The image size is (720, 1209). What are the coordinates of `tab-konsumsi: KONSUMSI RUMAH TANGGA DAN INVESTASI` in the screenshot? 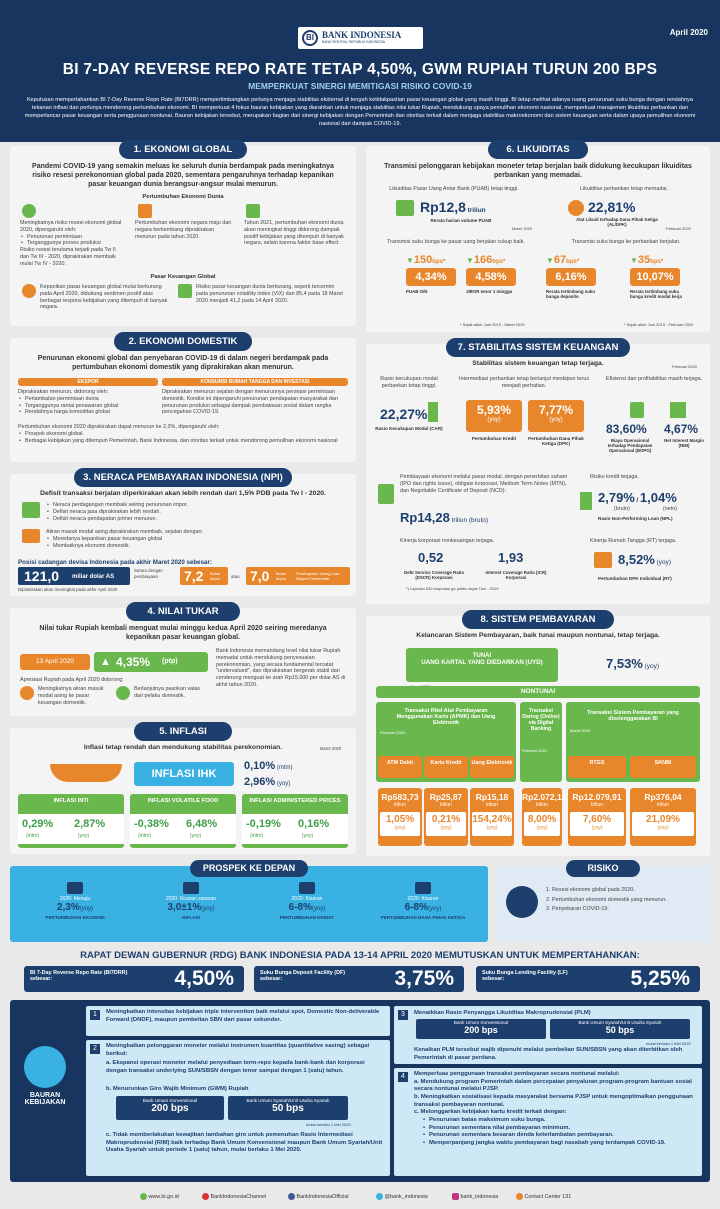 It's located at (255, 382).